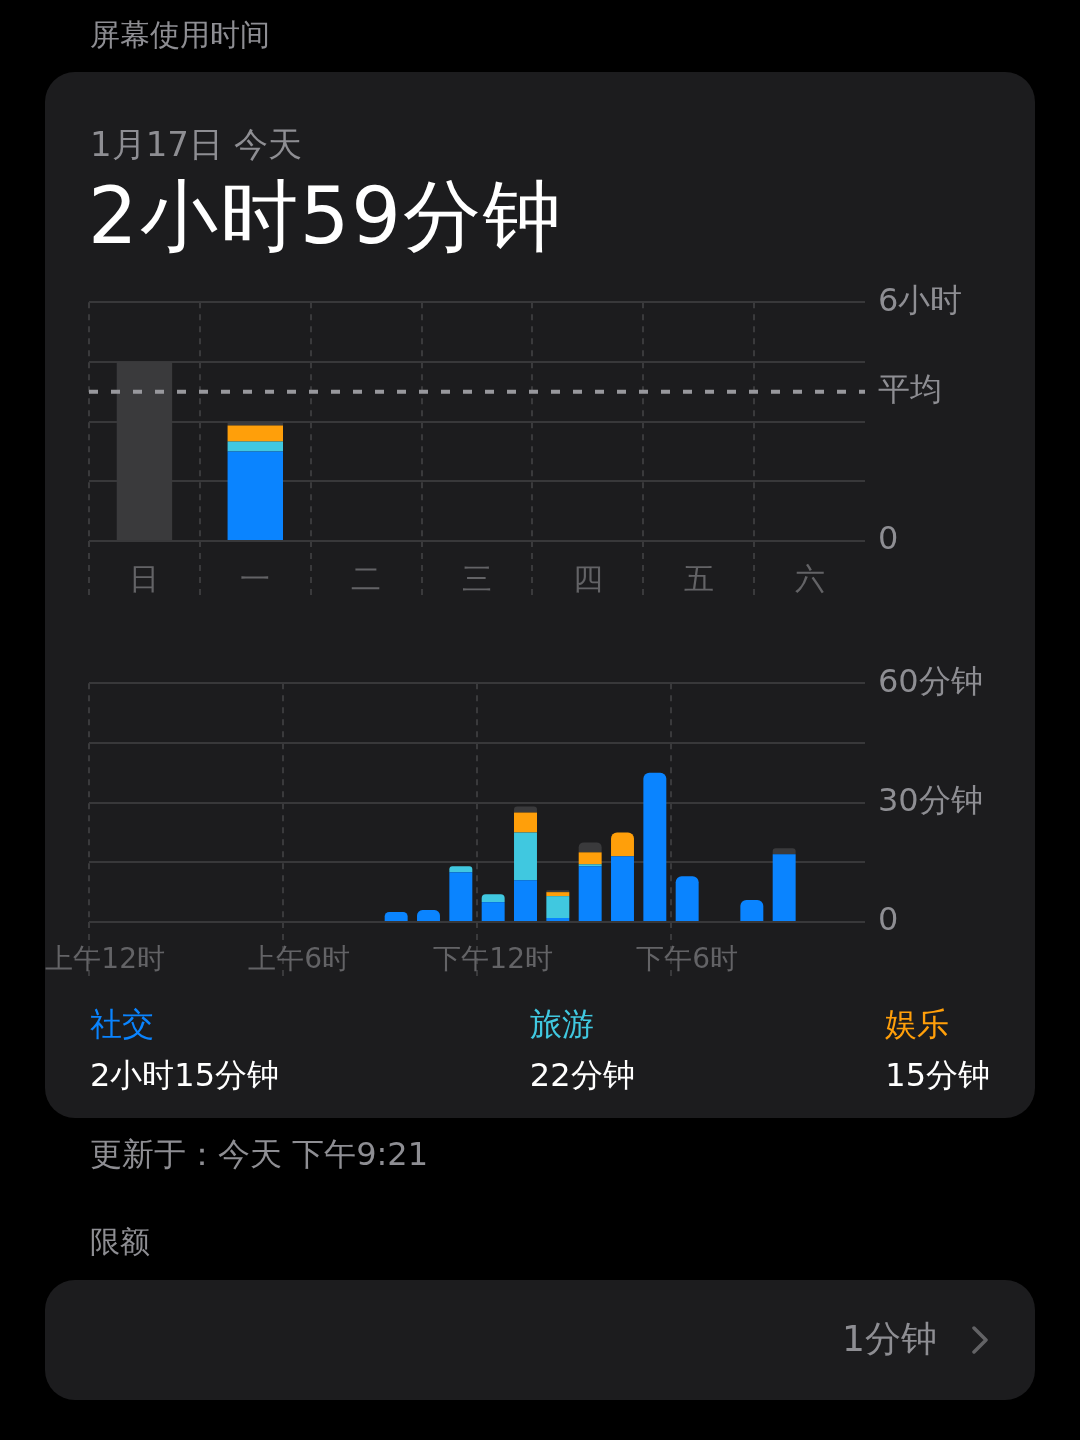 The height and width of the screenshot is (1440, 1080). Describe the element at coordinates (493, 959) in the screenshot. I see `x-tick-label: 下午12时` at that location.